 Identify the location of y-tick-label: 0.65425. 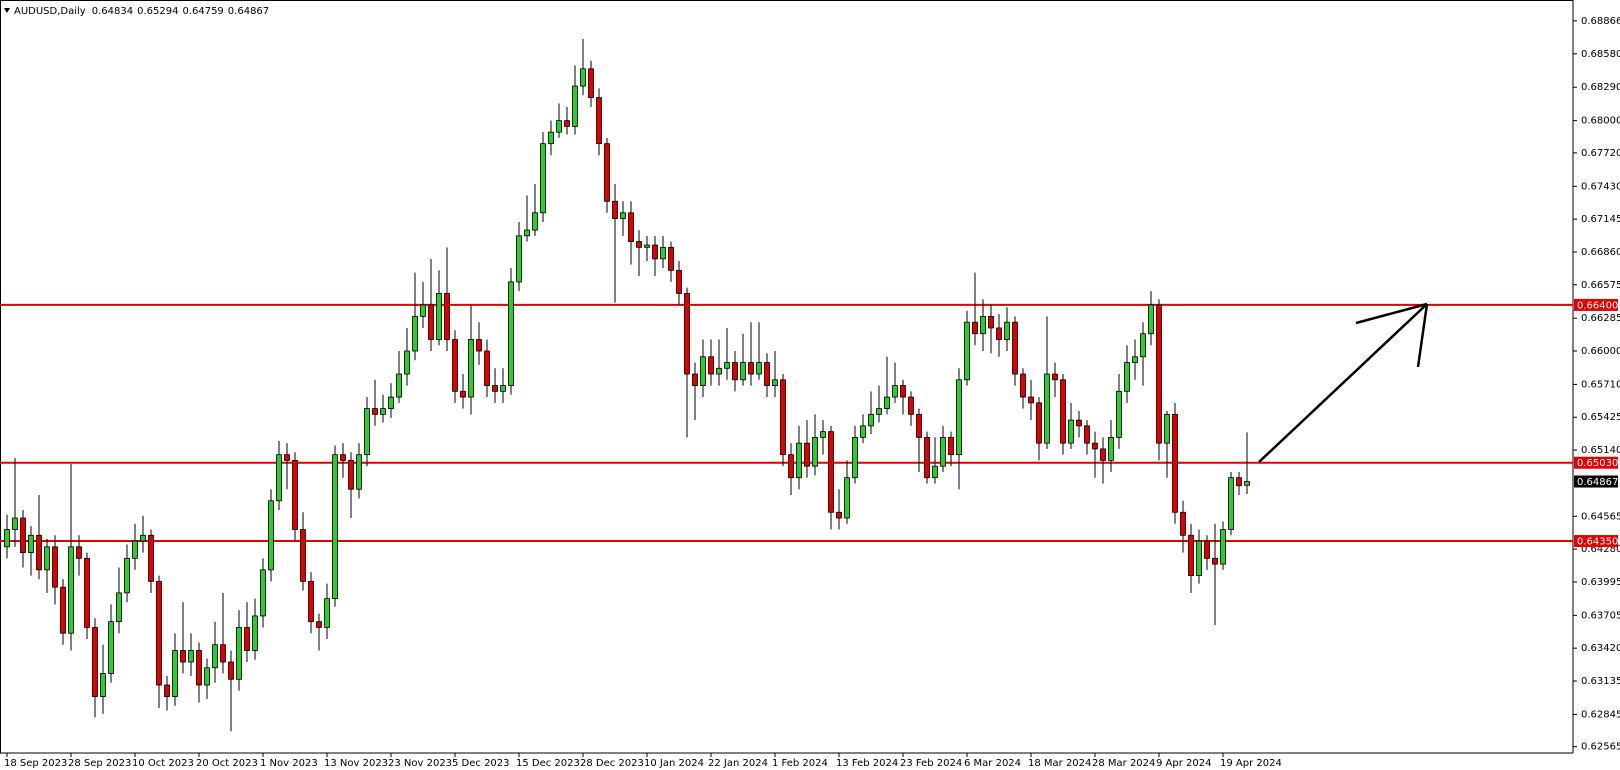
(1600, 417).